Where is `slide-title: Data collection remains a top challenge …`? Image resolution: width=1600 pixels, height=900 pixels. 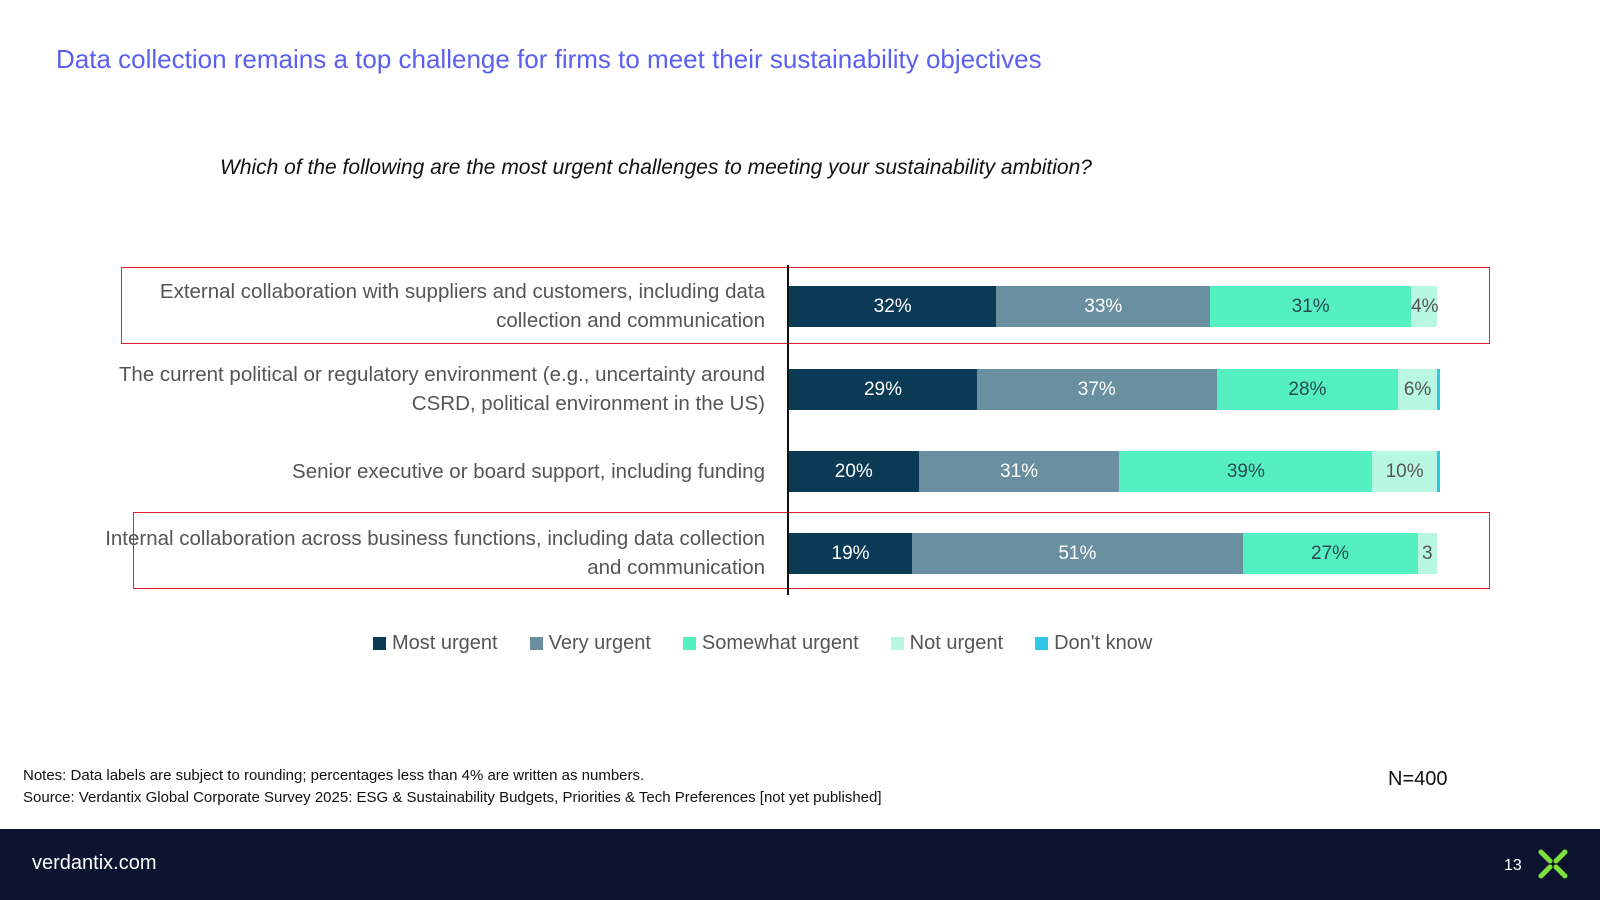 slide-title: Data collection remains a top challenge … is located at coordinates (549, 59).